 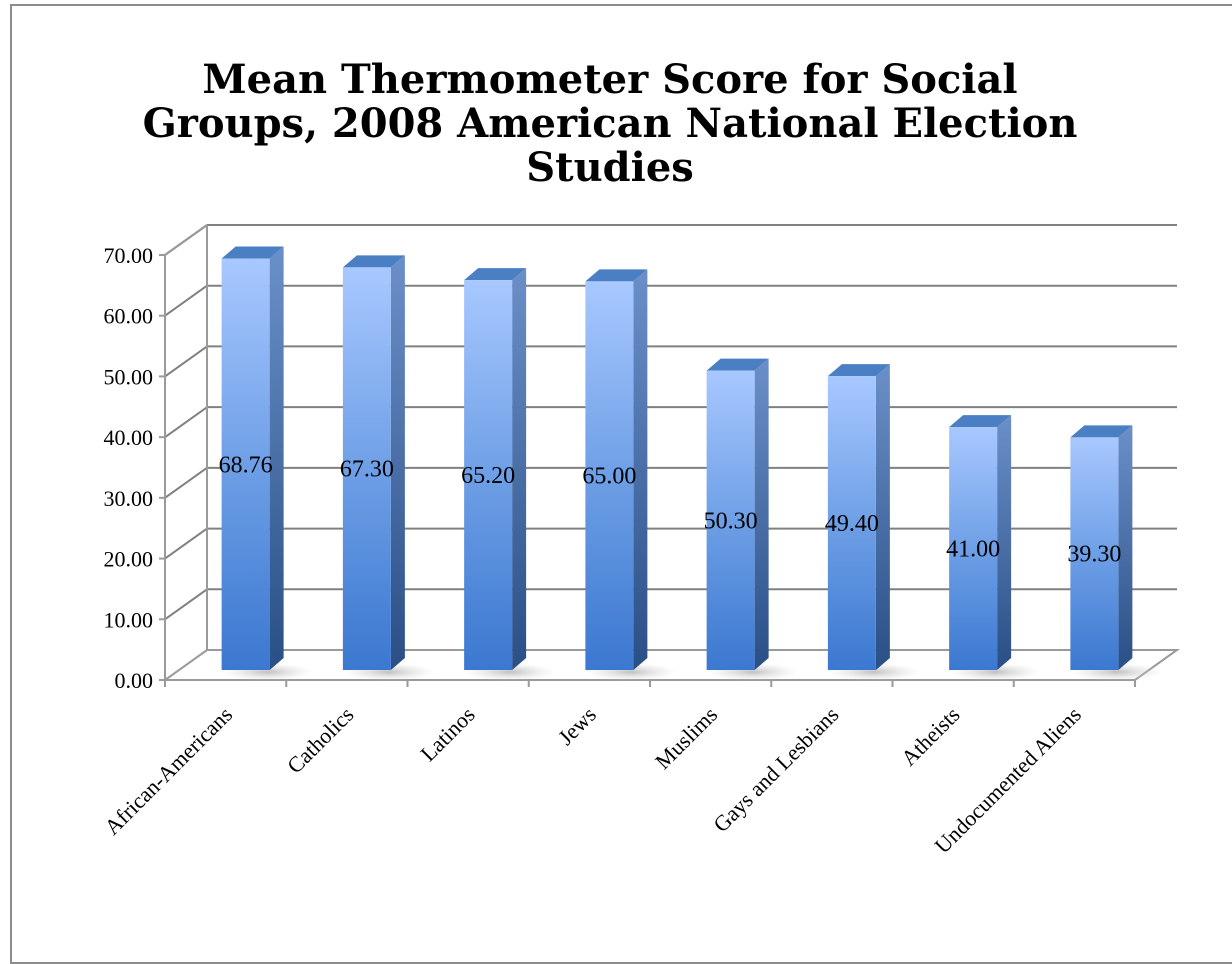 What do you see at coordinates (134, 680) in the screenshot?
I see `y-tick-label: 0.00` at bounding box center [134, 680].